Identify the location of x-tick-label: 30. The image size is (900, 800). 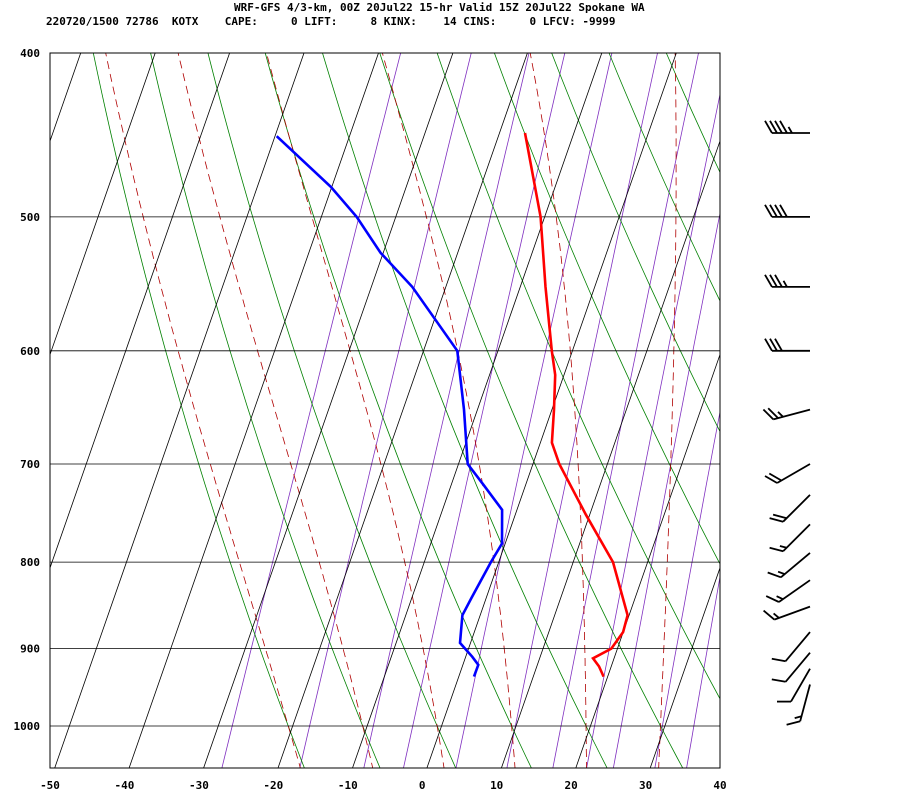
(645, 785).